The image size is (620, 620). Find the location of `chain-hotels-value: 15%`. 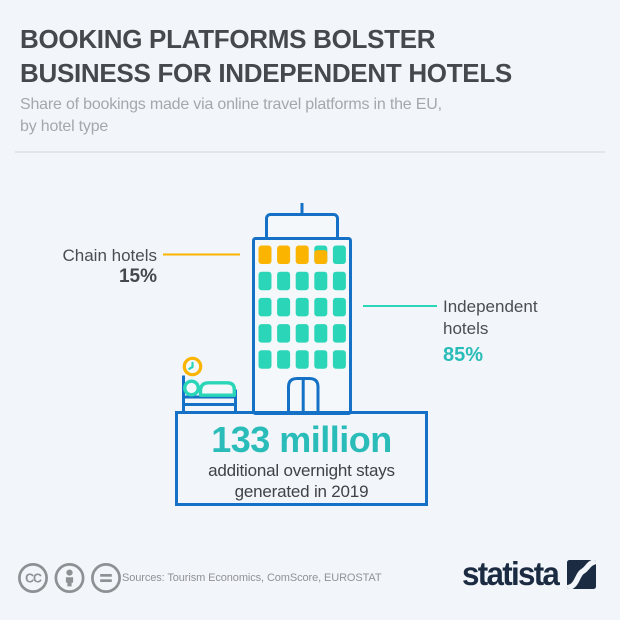

chain-hotels-value: 15% is located at coordinates (137, 276).